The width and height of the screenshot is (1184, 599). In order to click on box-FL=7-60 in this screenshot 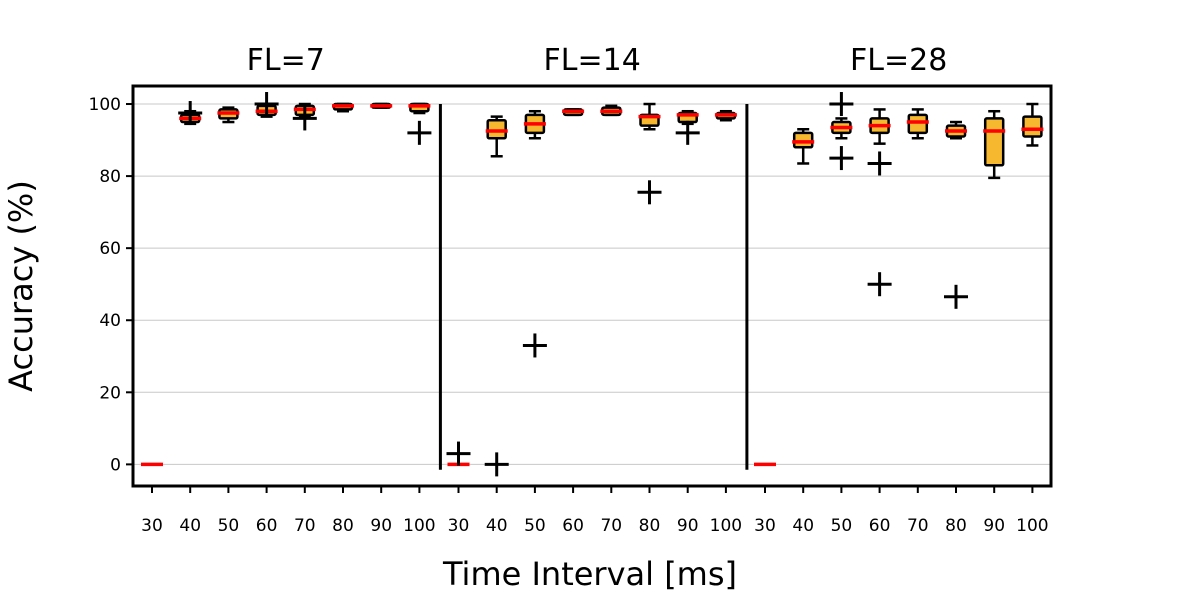, I will do `click(266, 105)`.